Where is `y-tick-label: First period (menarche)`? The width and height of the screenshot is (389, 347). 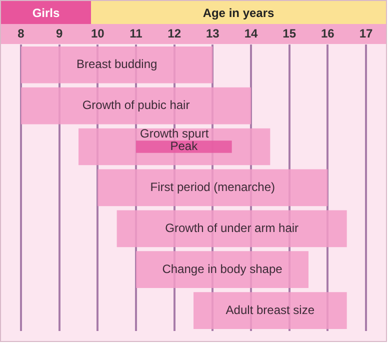 y-tick-label: First period (menarche) is located at coordinates (213, 187).